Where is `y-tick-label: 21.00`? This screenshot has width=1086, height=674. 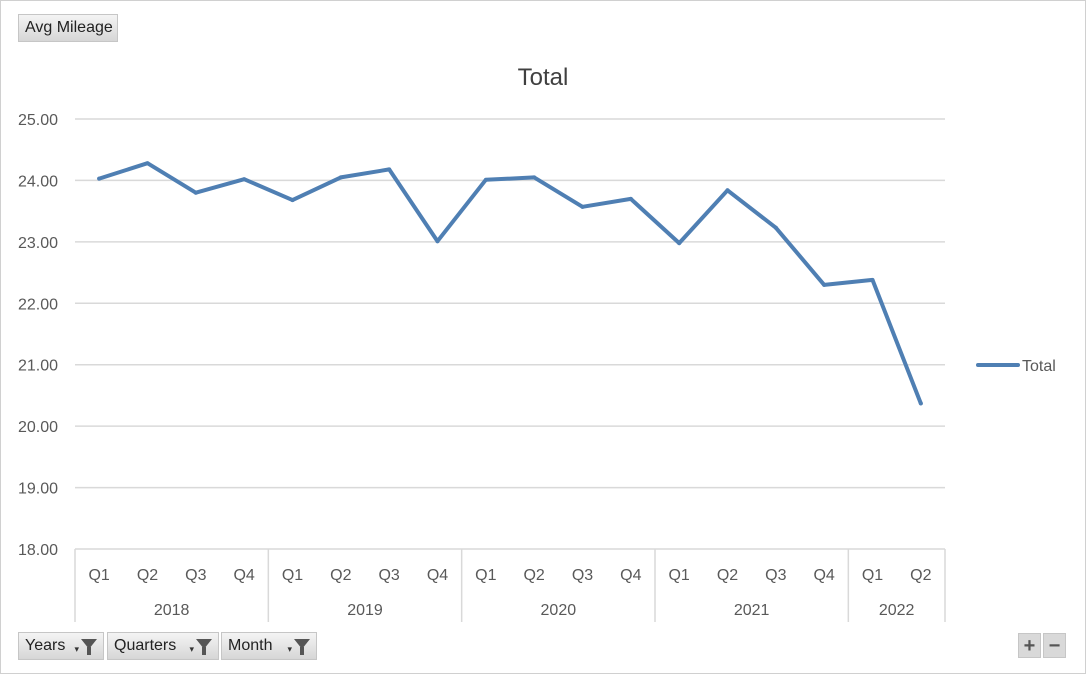 y-tick-label: 21.00 is located at coordinates (38, 366).